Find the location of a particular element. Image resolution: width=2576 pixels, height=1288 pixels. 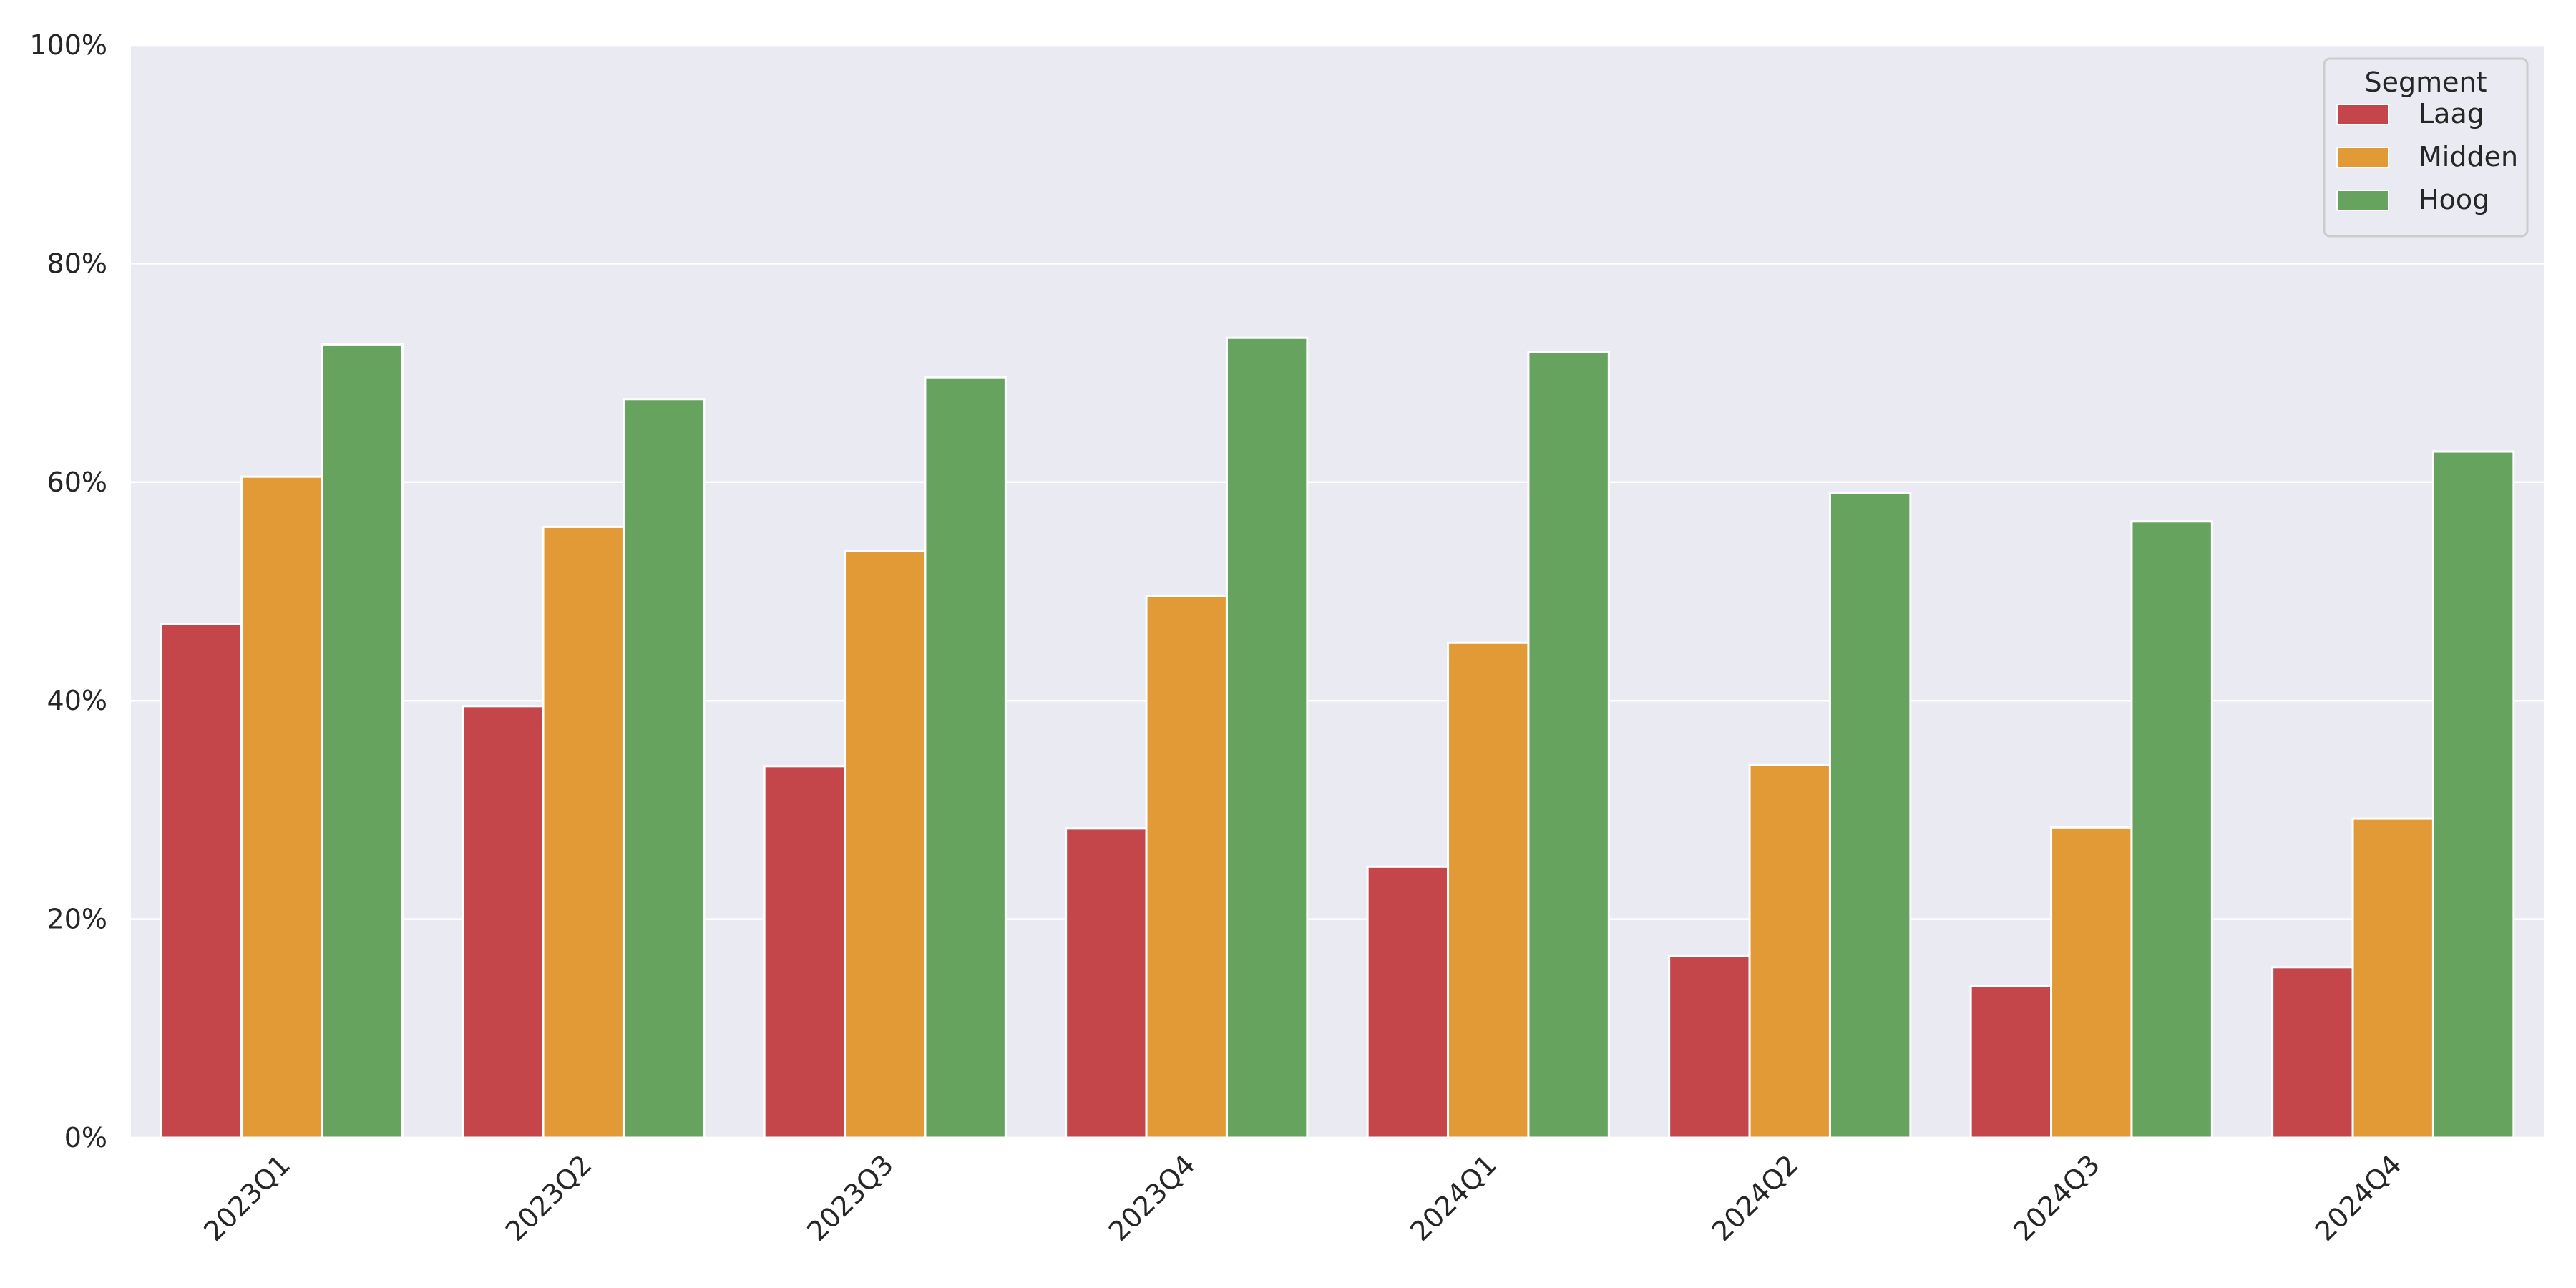

bar-hoog-2024q3 is located at coordinates (2171, 829).